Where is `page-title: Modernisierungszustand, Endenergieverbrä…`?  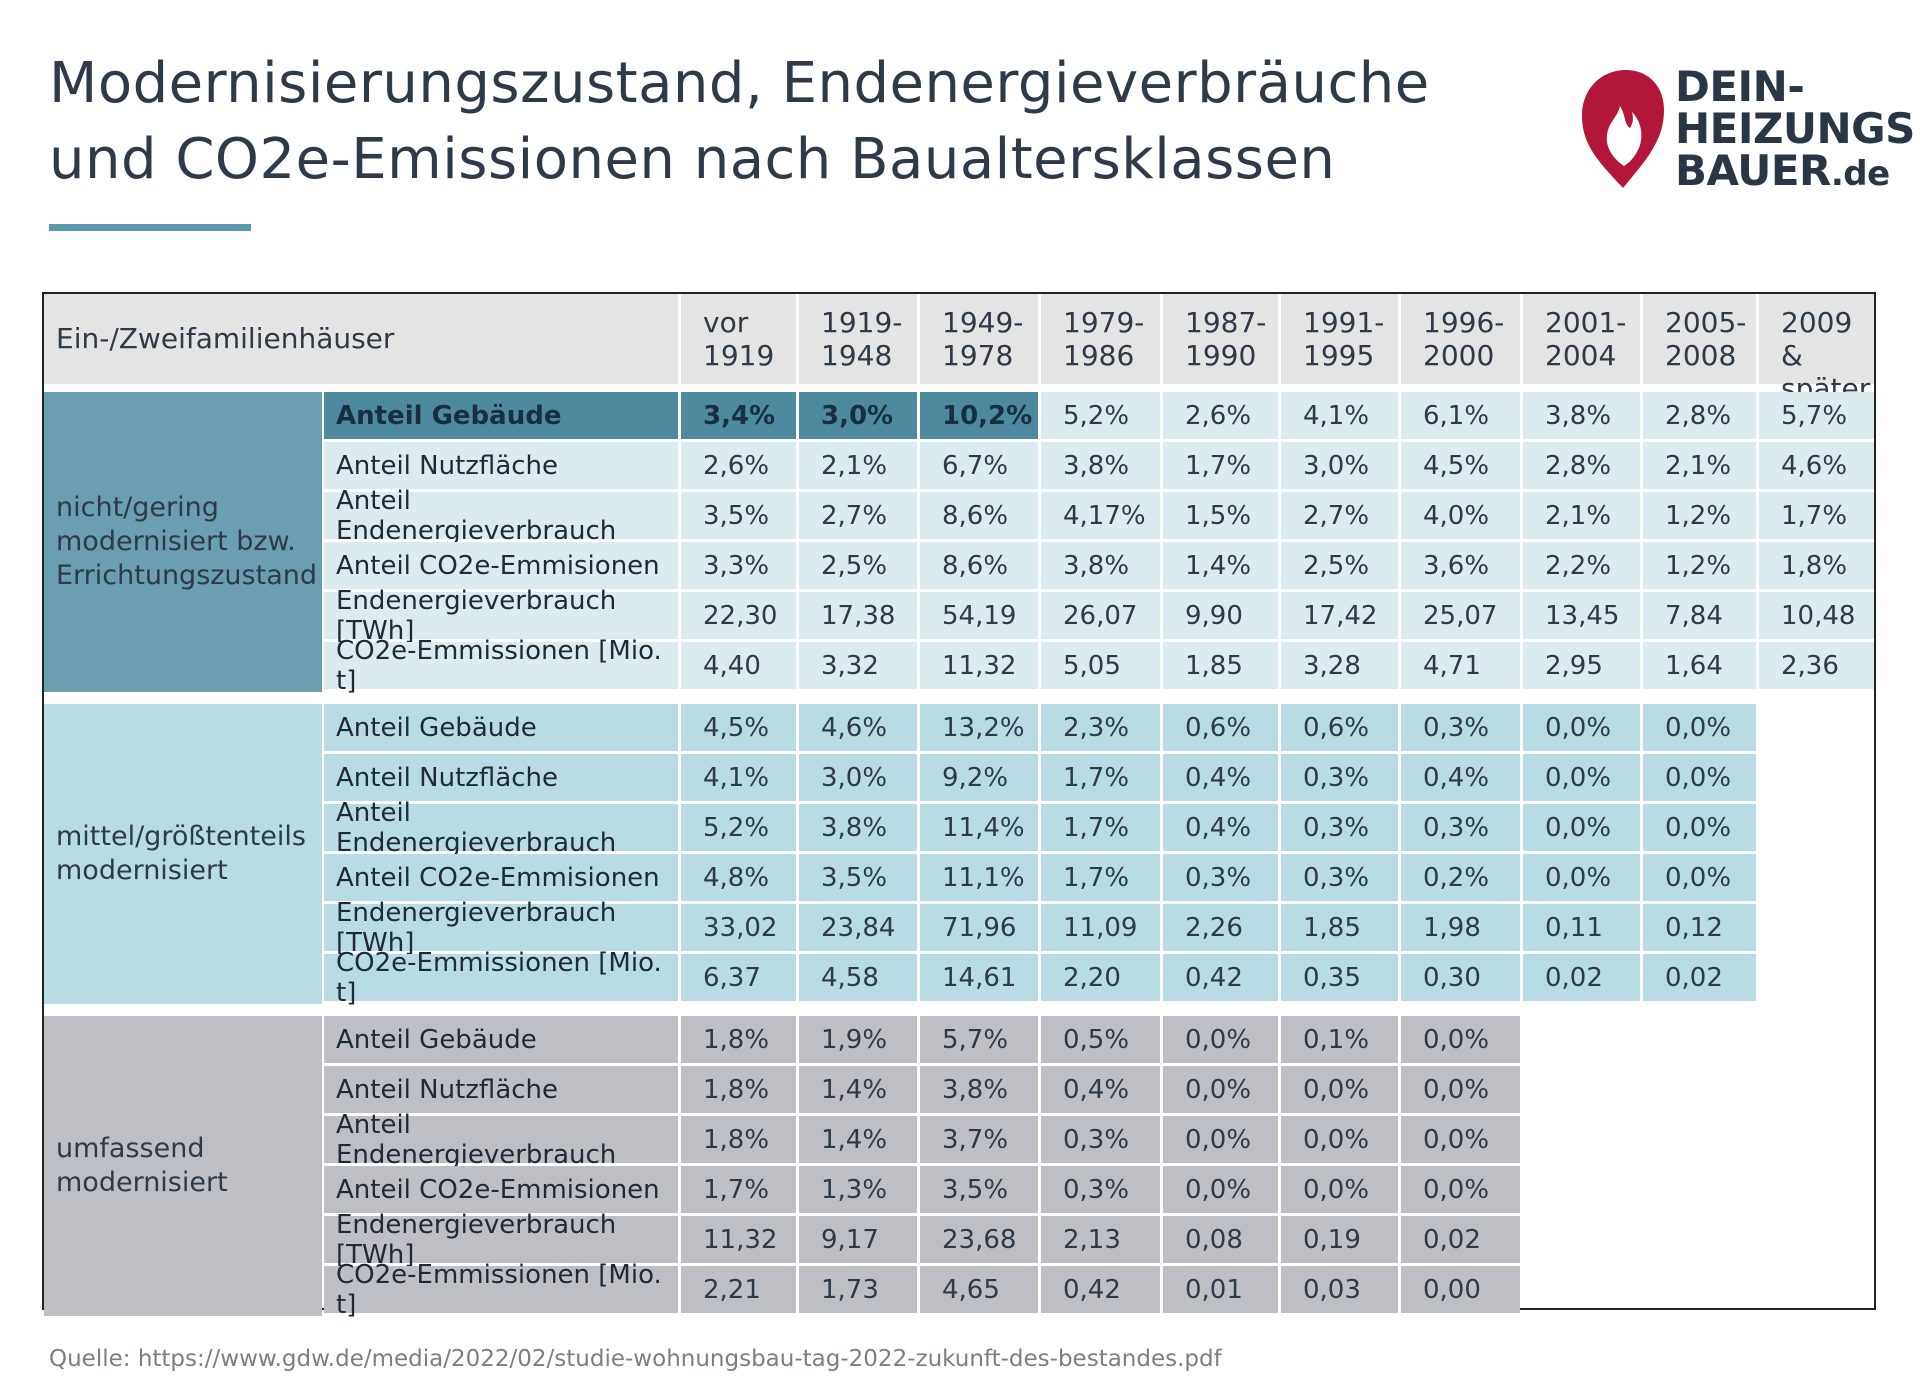
page-title: Modernisierungszustand, Endenergieverbrä… is located at coordinates (739, 122).